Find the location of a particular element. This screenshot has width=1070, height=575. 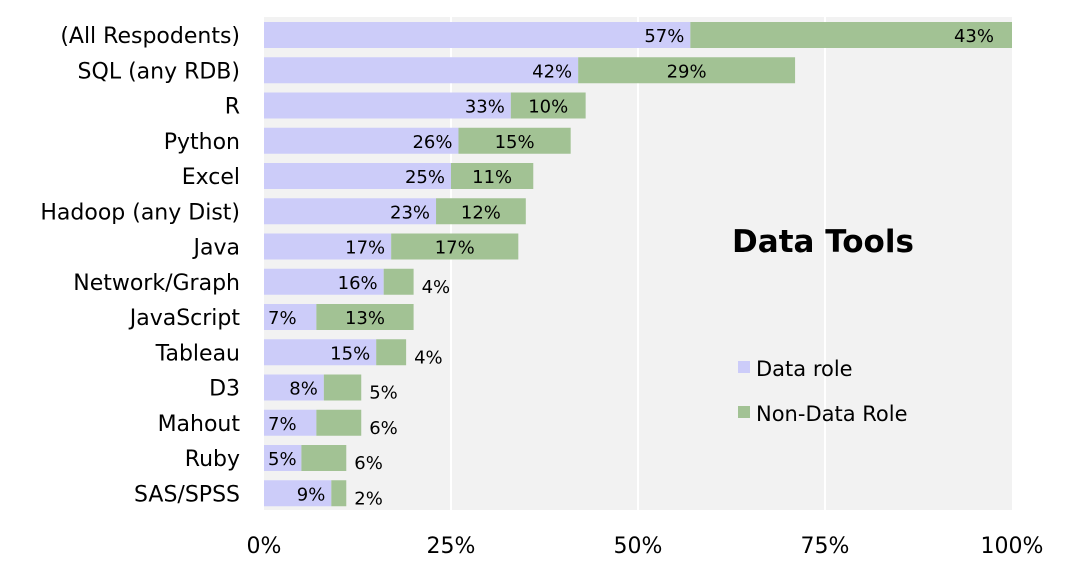

data-label-non-data-role: 17% is located at coordinates (455, 248).